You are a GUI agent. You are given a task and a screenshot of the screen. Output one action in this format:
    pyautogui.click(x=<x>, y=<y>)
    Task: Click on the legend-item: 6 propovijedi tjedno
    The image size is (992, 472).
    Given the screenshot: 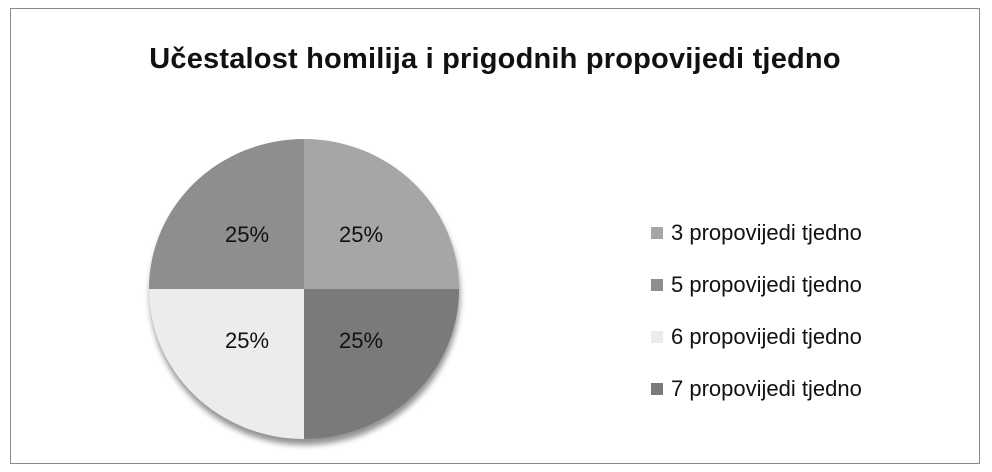 What is the action you would take?
    pyautogui.click(x=756, y=337)
    